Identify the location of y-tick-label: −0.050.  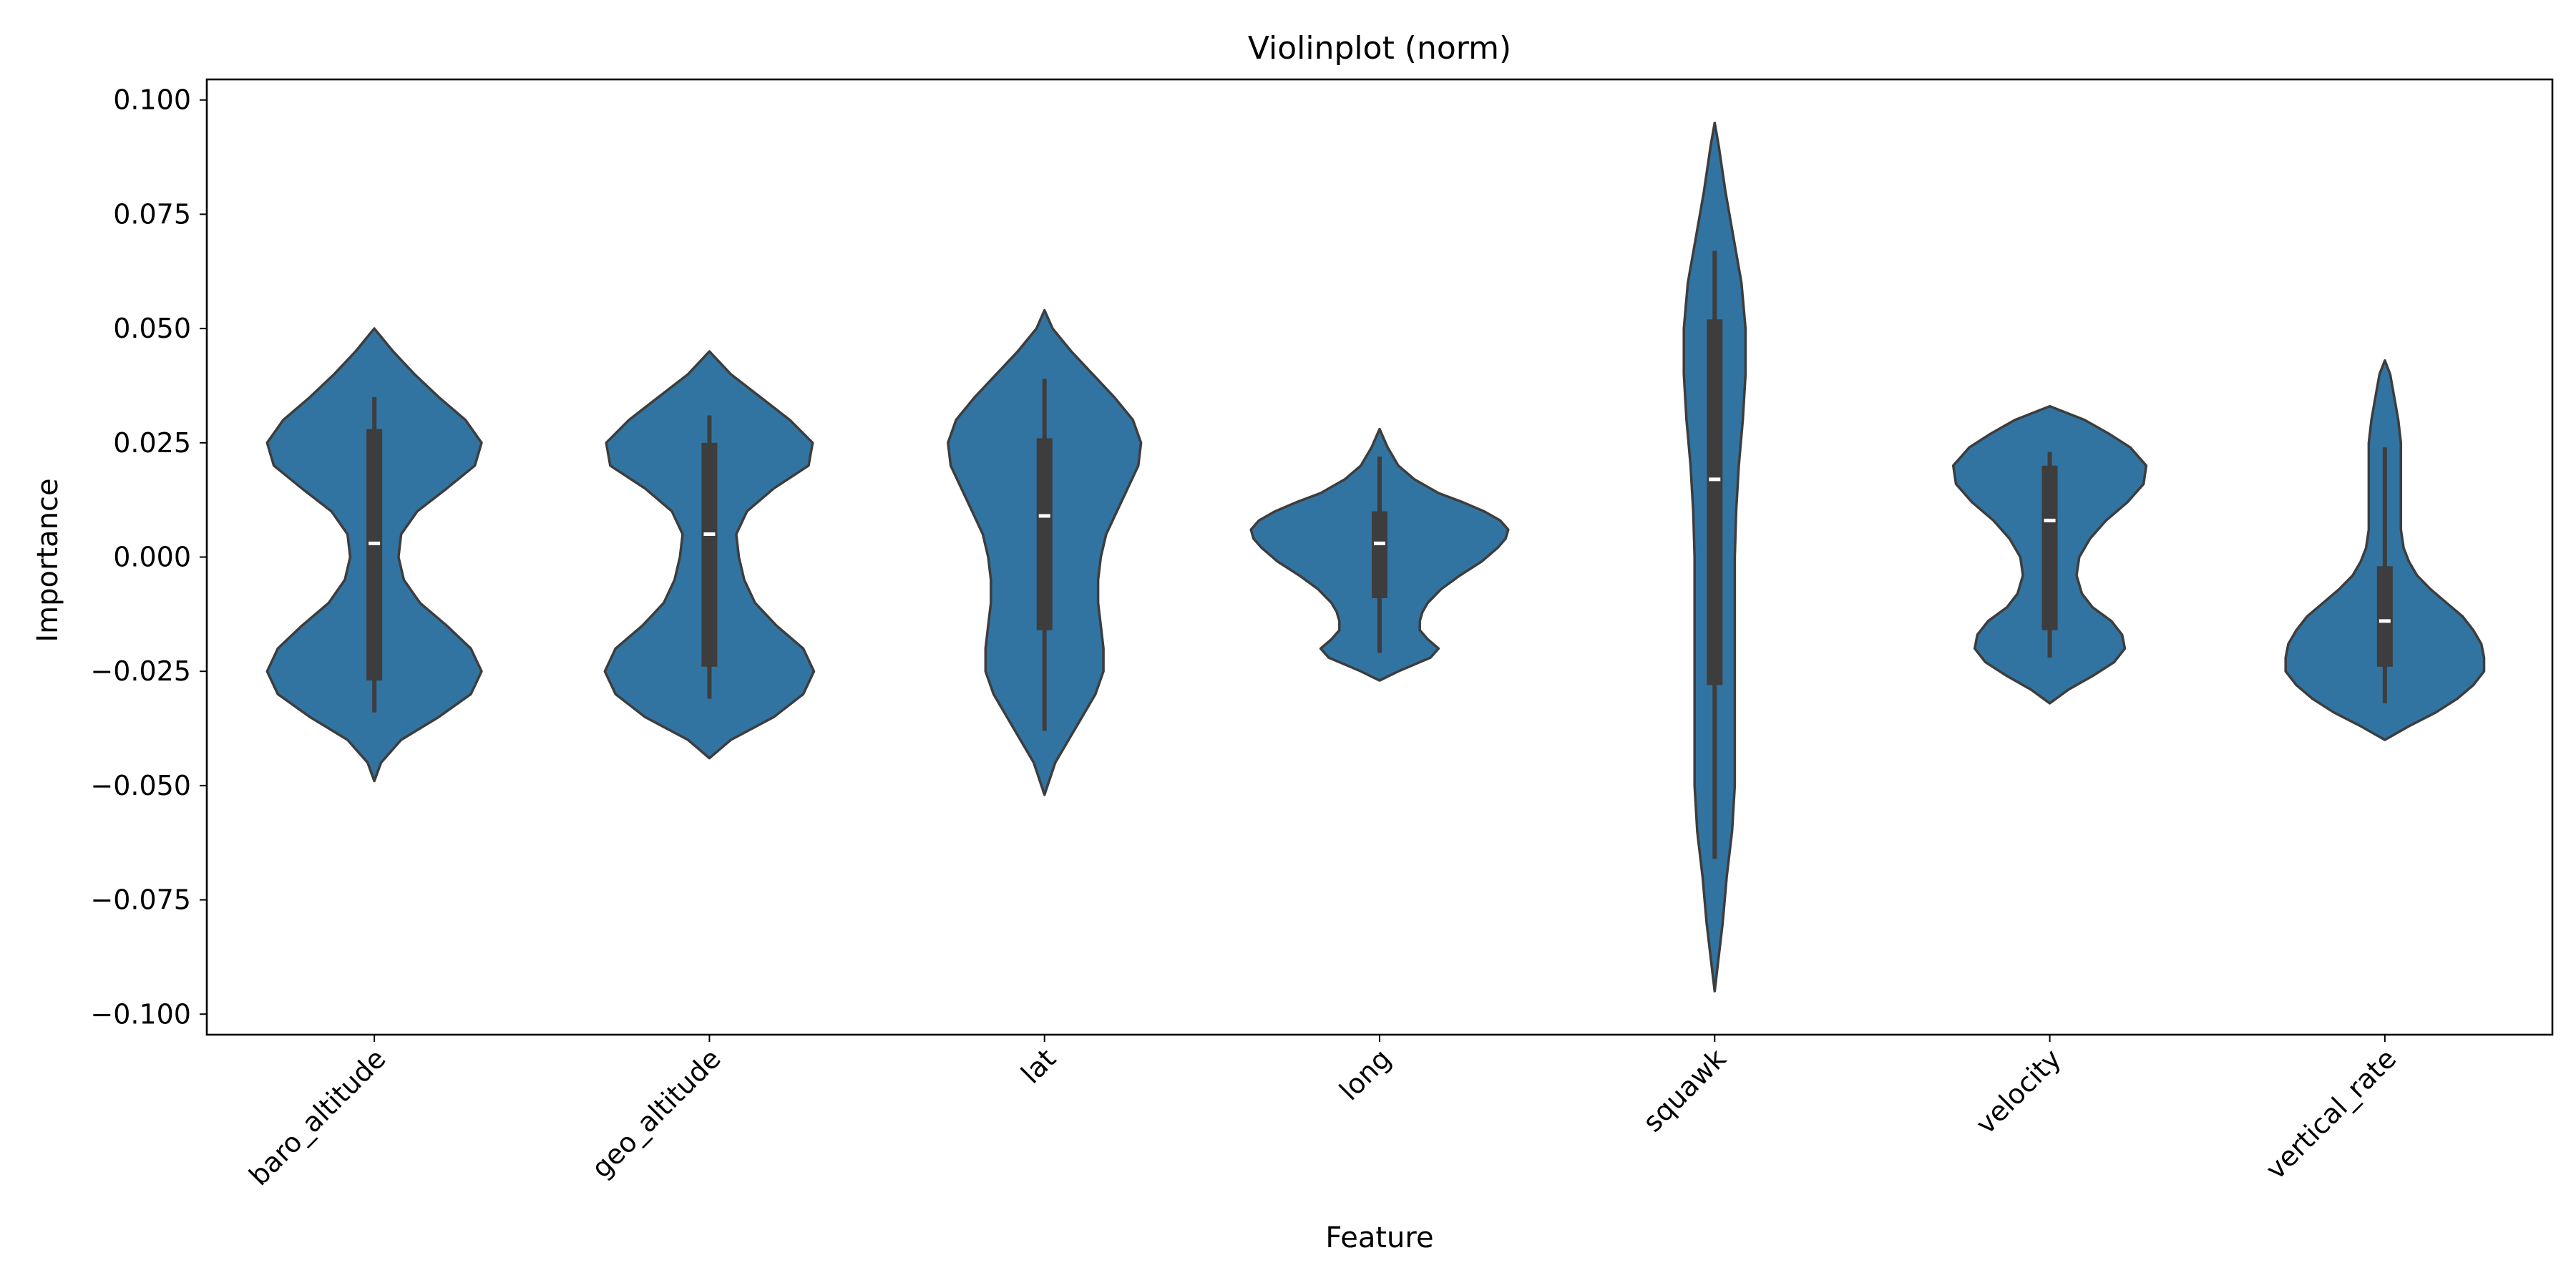
(140, 785).